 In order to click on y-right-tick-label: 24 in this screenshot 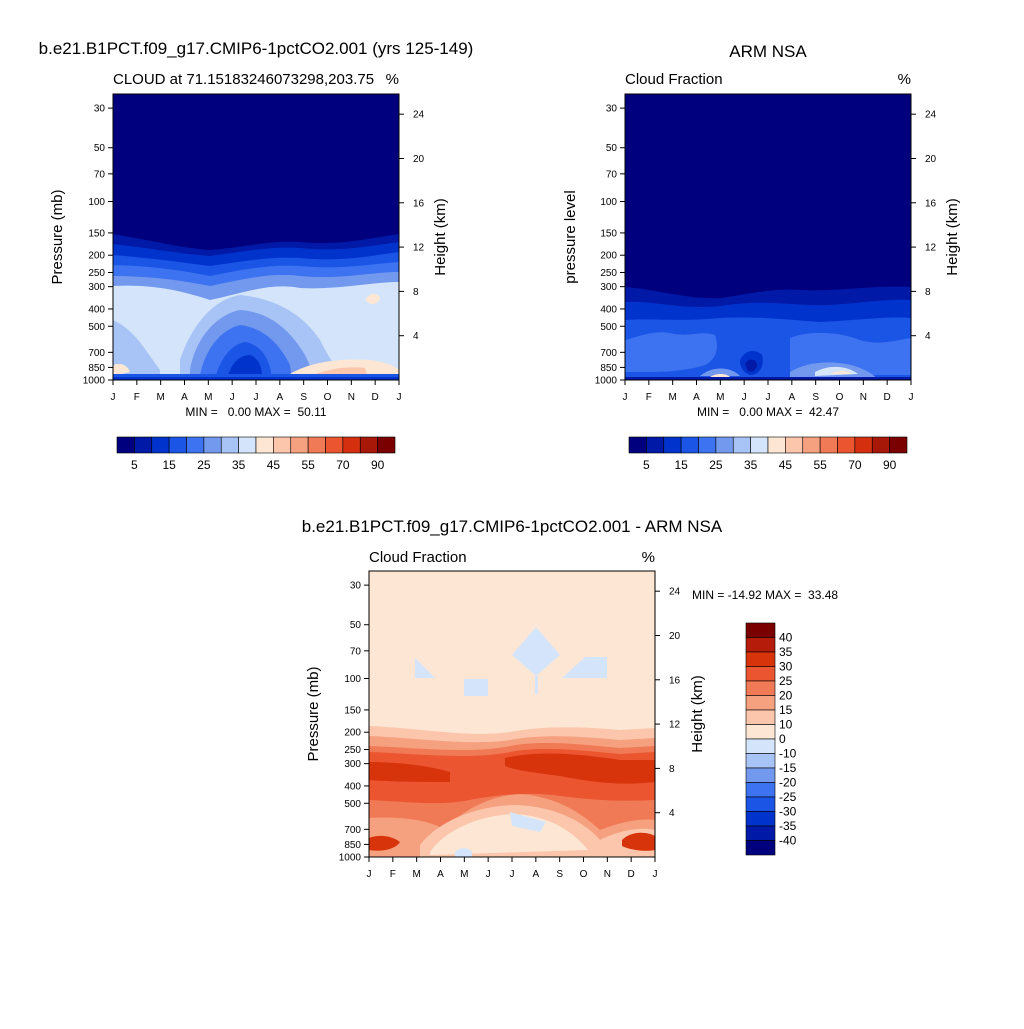, I will do `click(419, 115)`.